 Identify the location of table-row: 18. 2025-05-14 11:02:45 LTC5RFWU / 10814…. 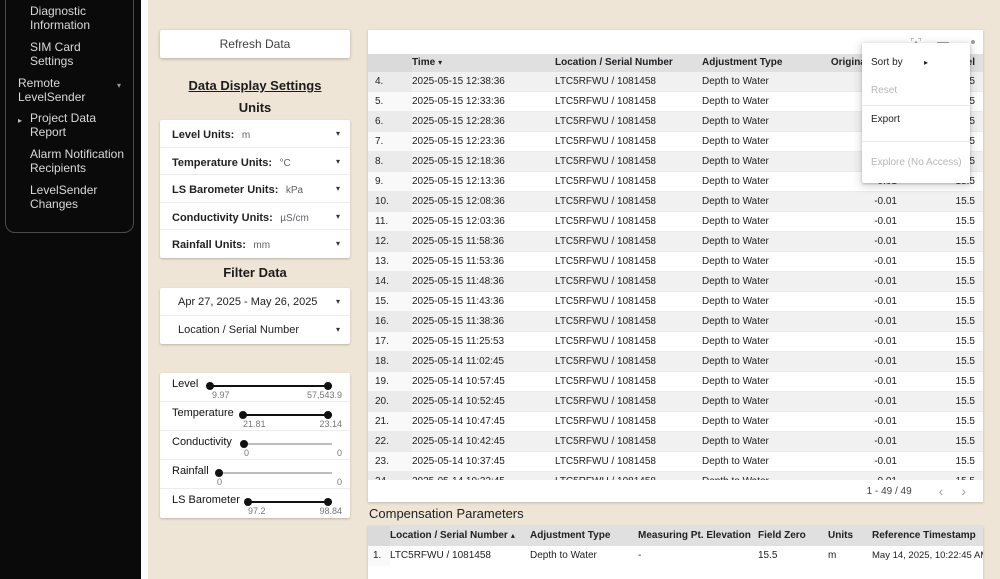
(675, 362).